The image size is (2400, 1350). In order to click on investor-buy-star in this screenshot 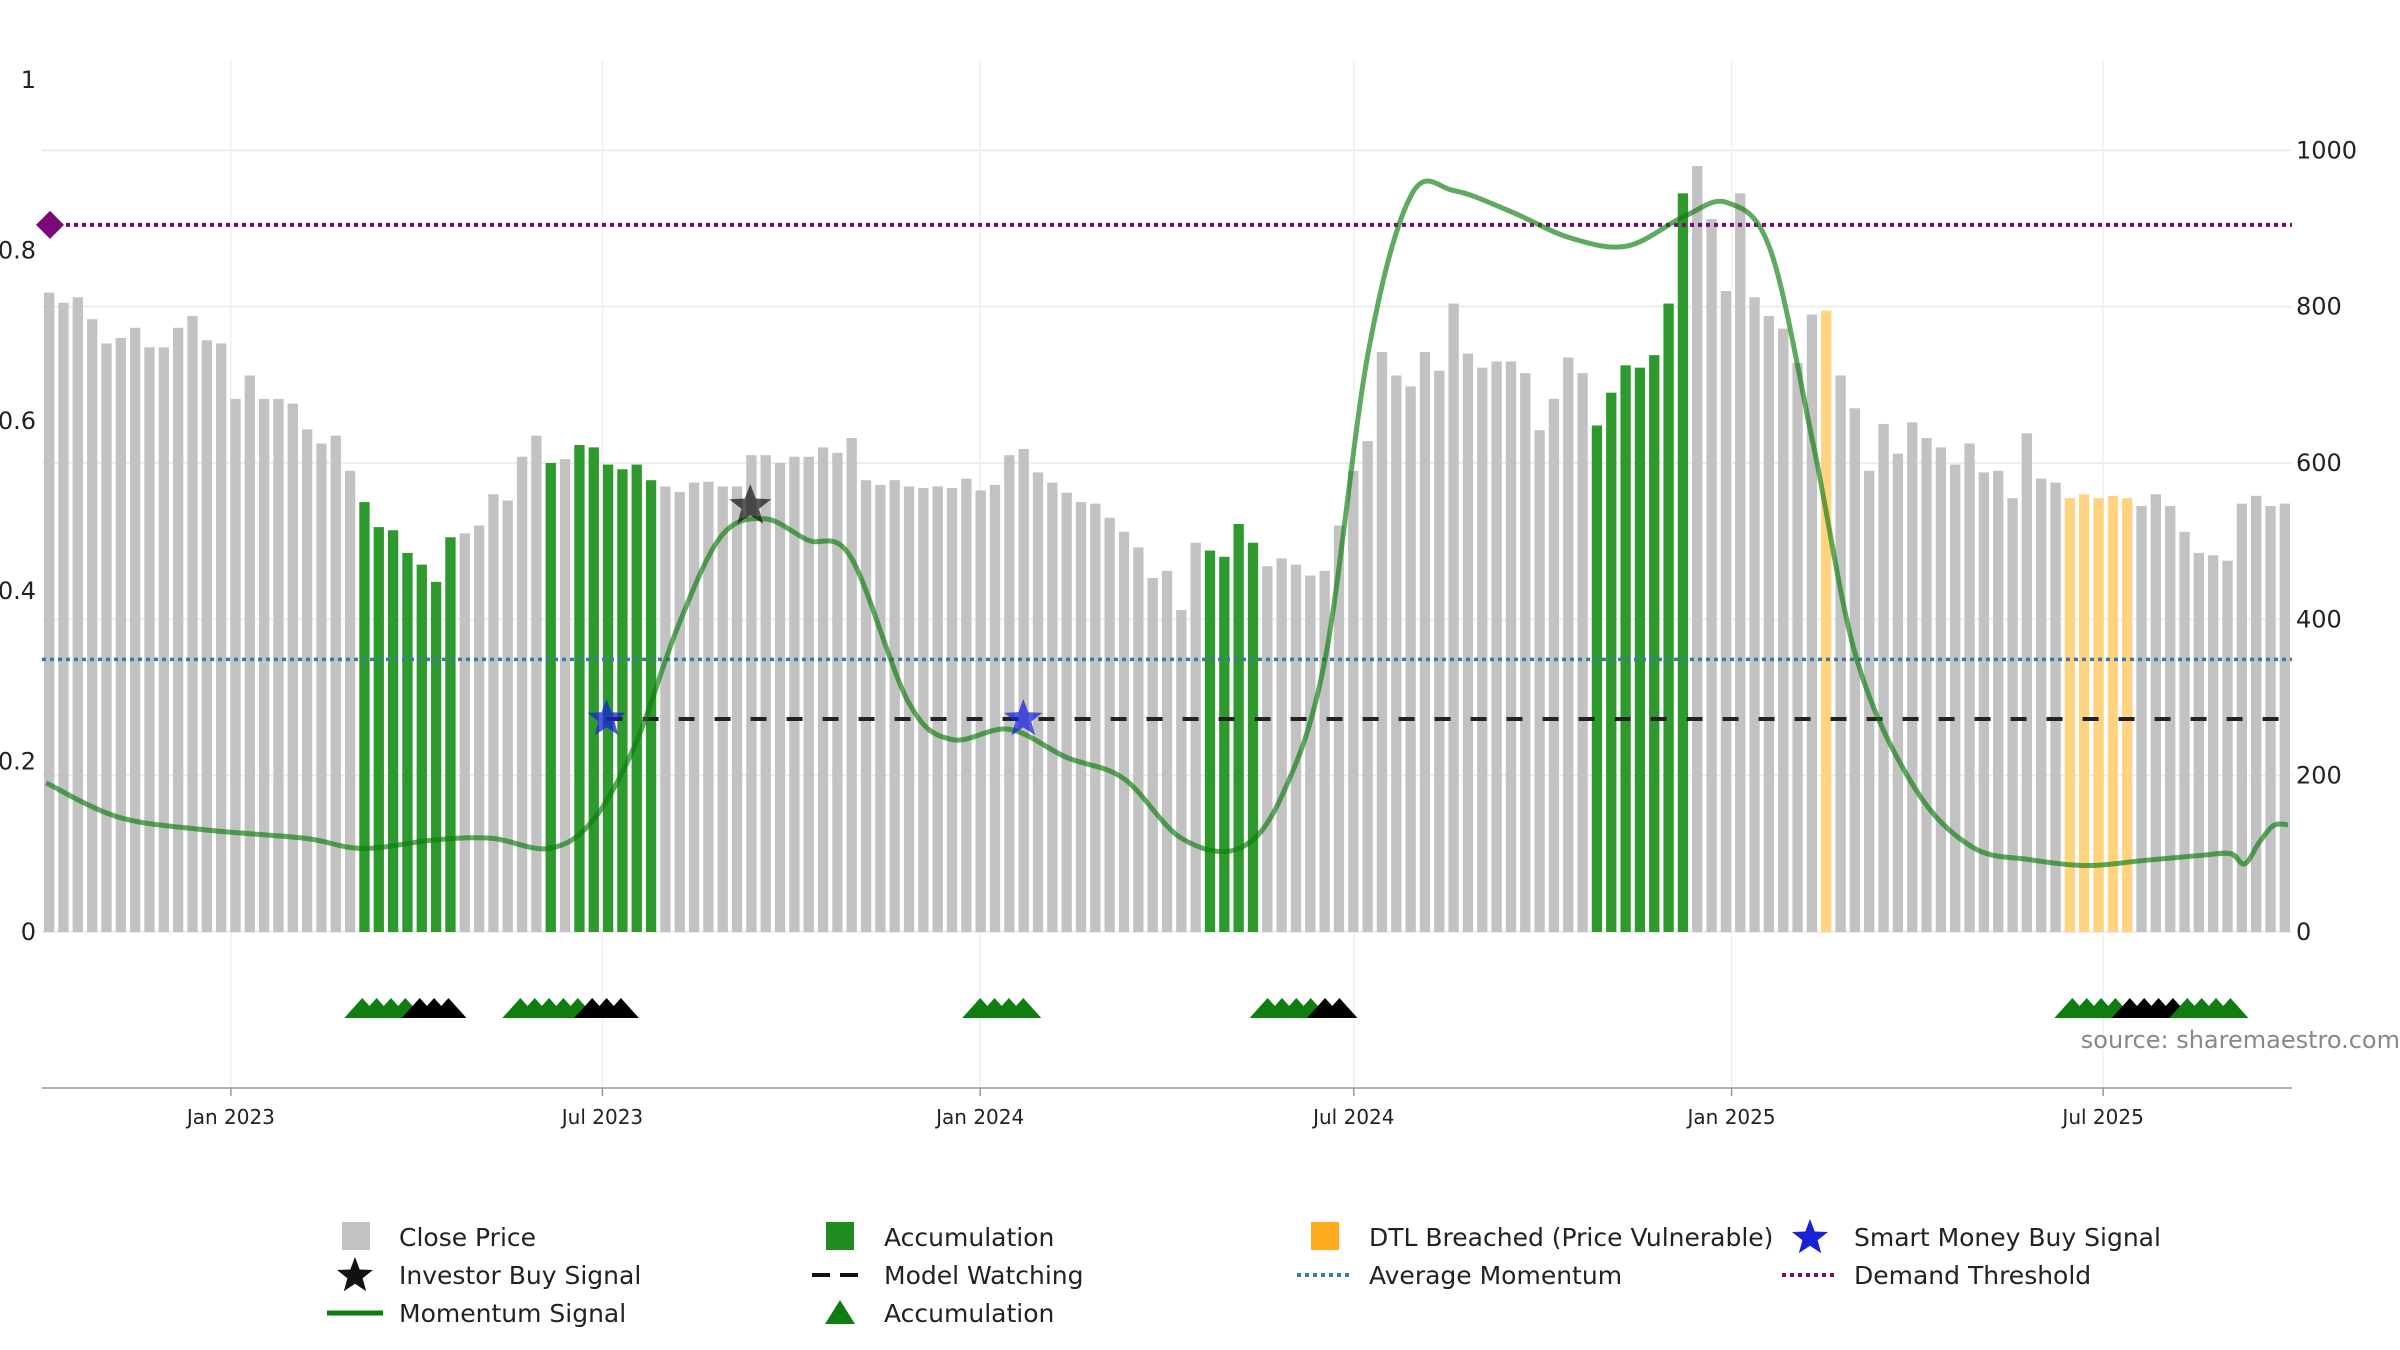, I will do `click(750, 504)`.